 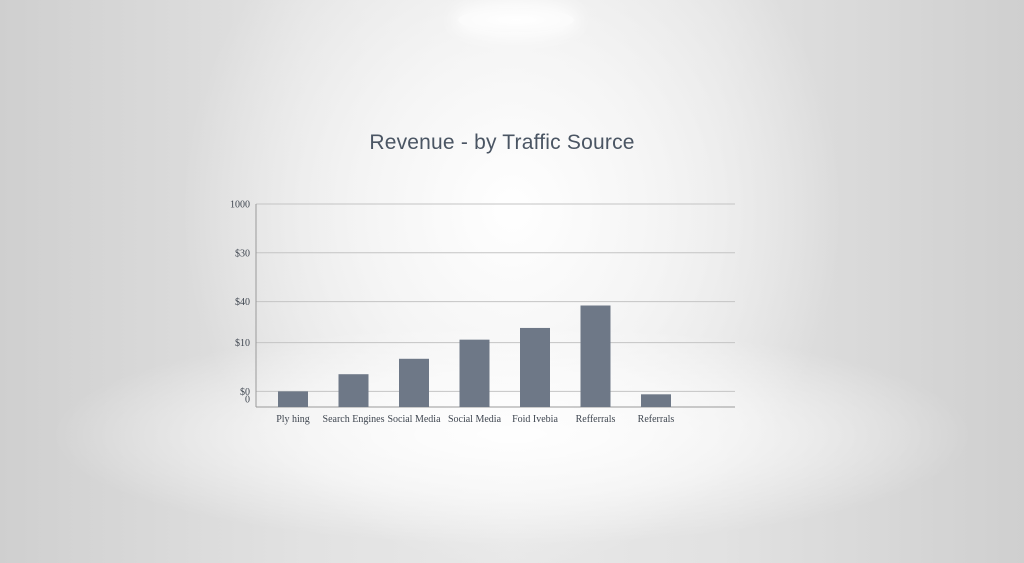 I want to click on x-tick-label: Ply hing, so click(x=293, y=419).